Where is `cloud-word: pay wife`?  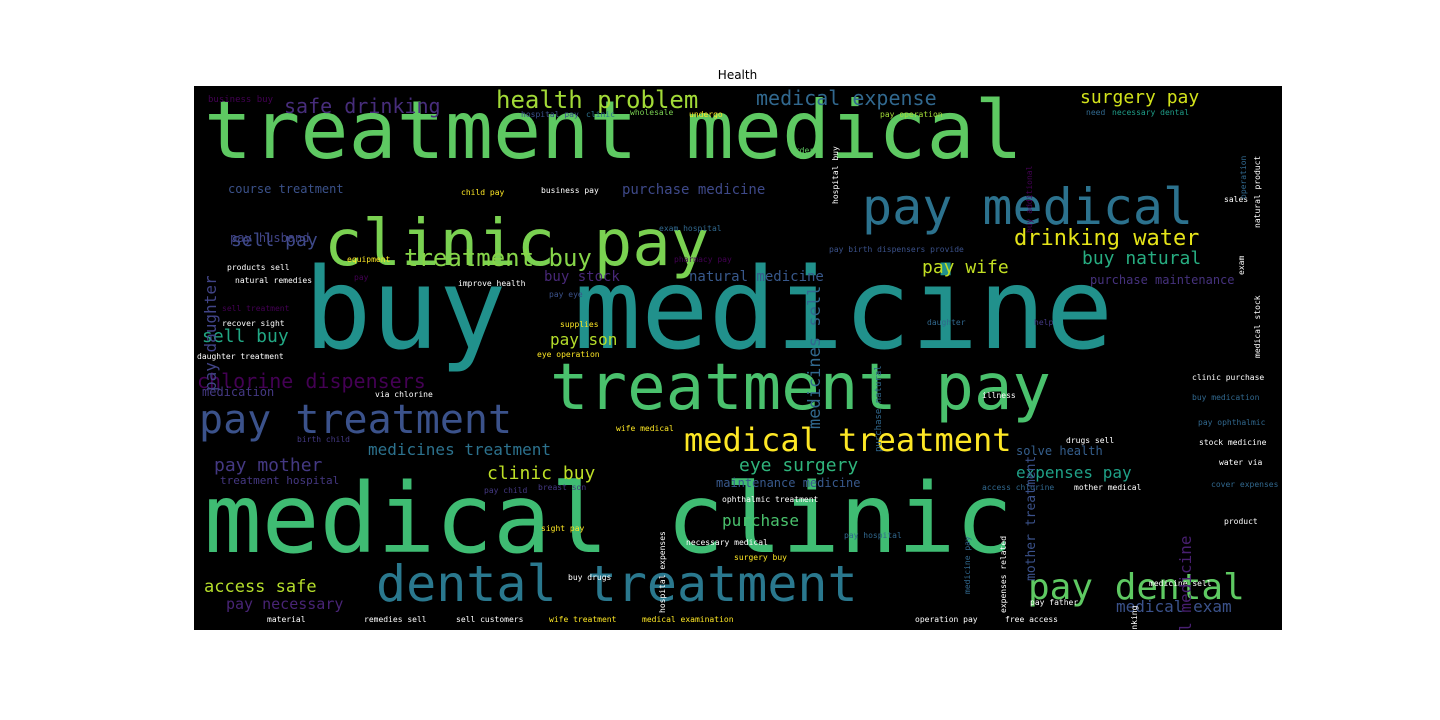 cloud-word: pay wife is located at coordinates (965, 267).